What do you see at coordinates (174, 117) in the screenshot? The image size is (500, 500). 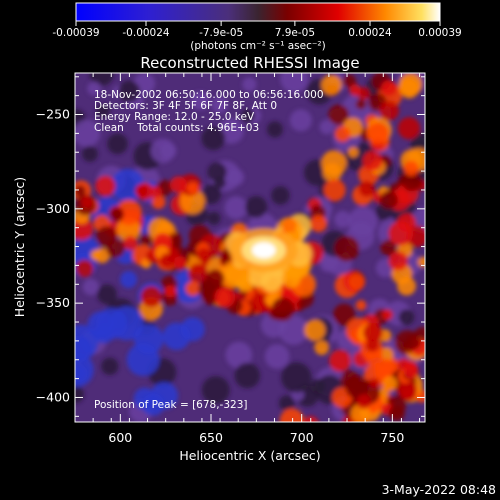 I see `info-line-energy: Energy Range: 12.0 - 25.0 keV` at bounding box center [174, 117].